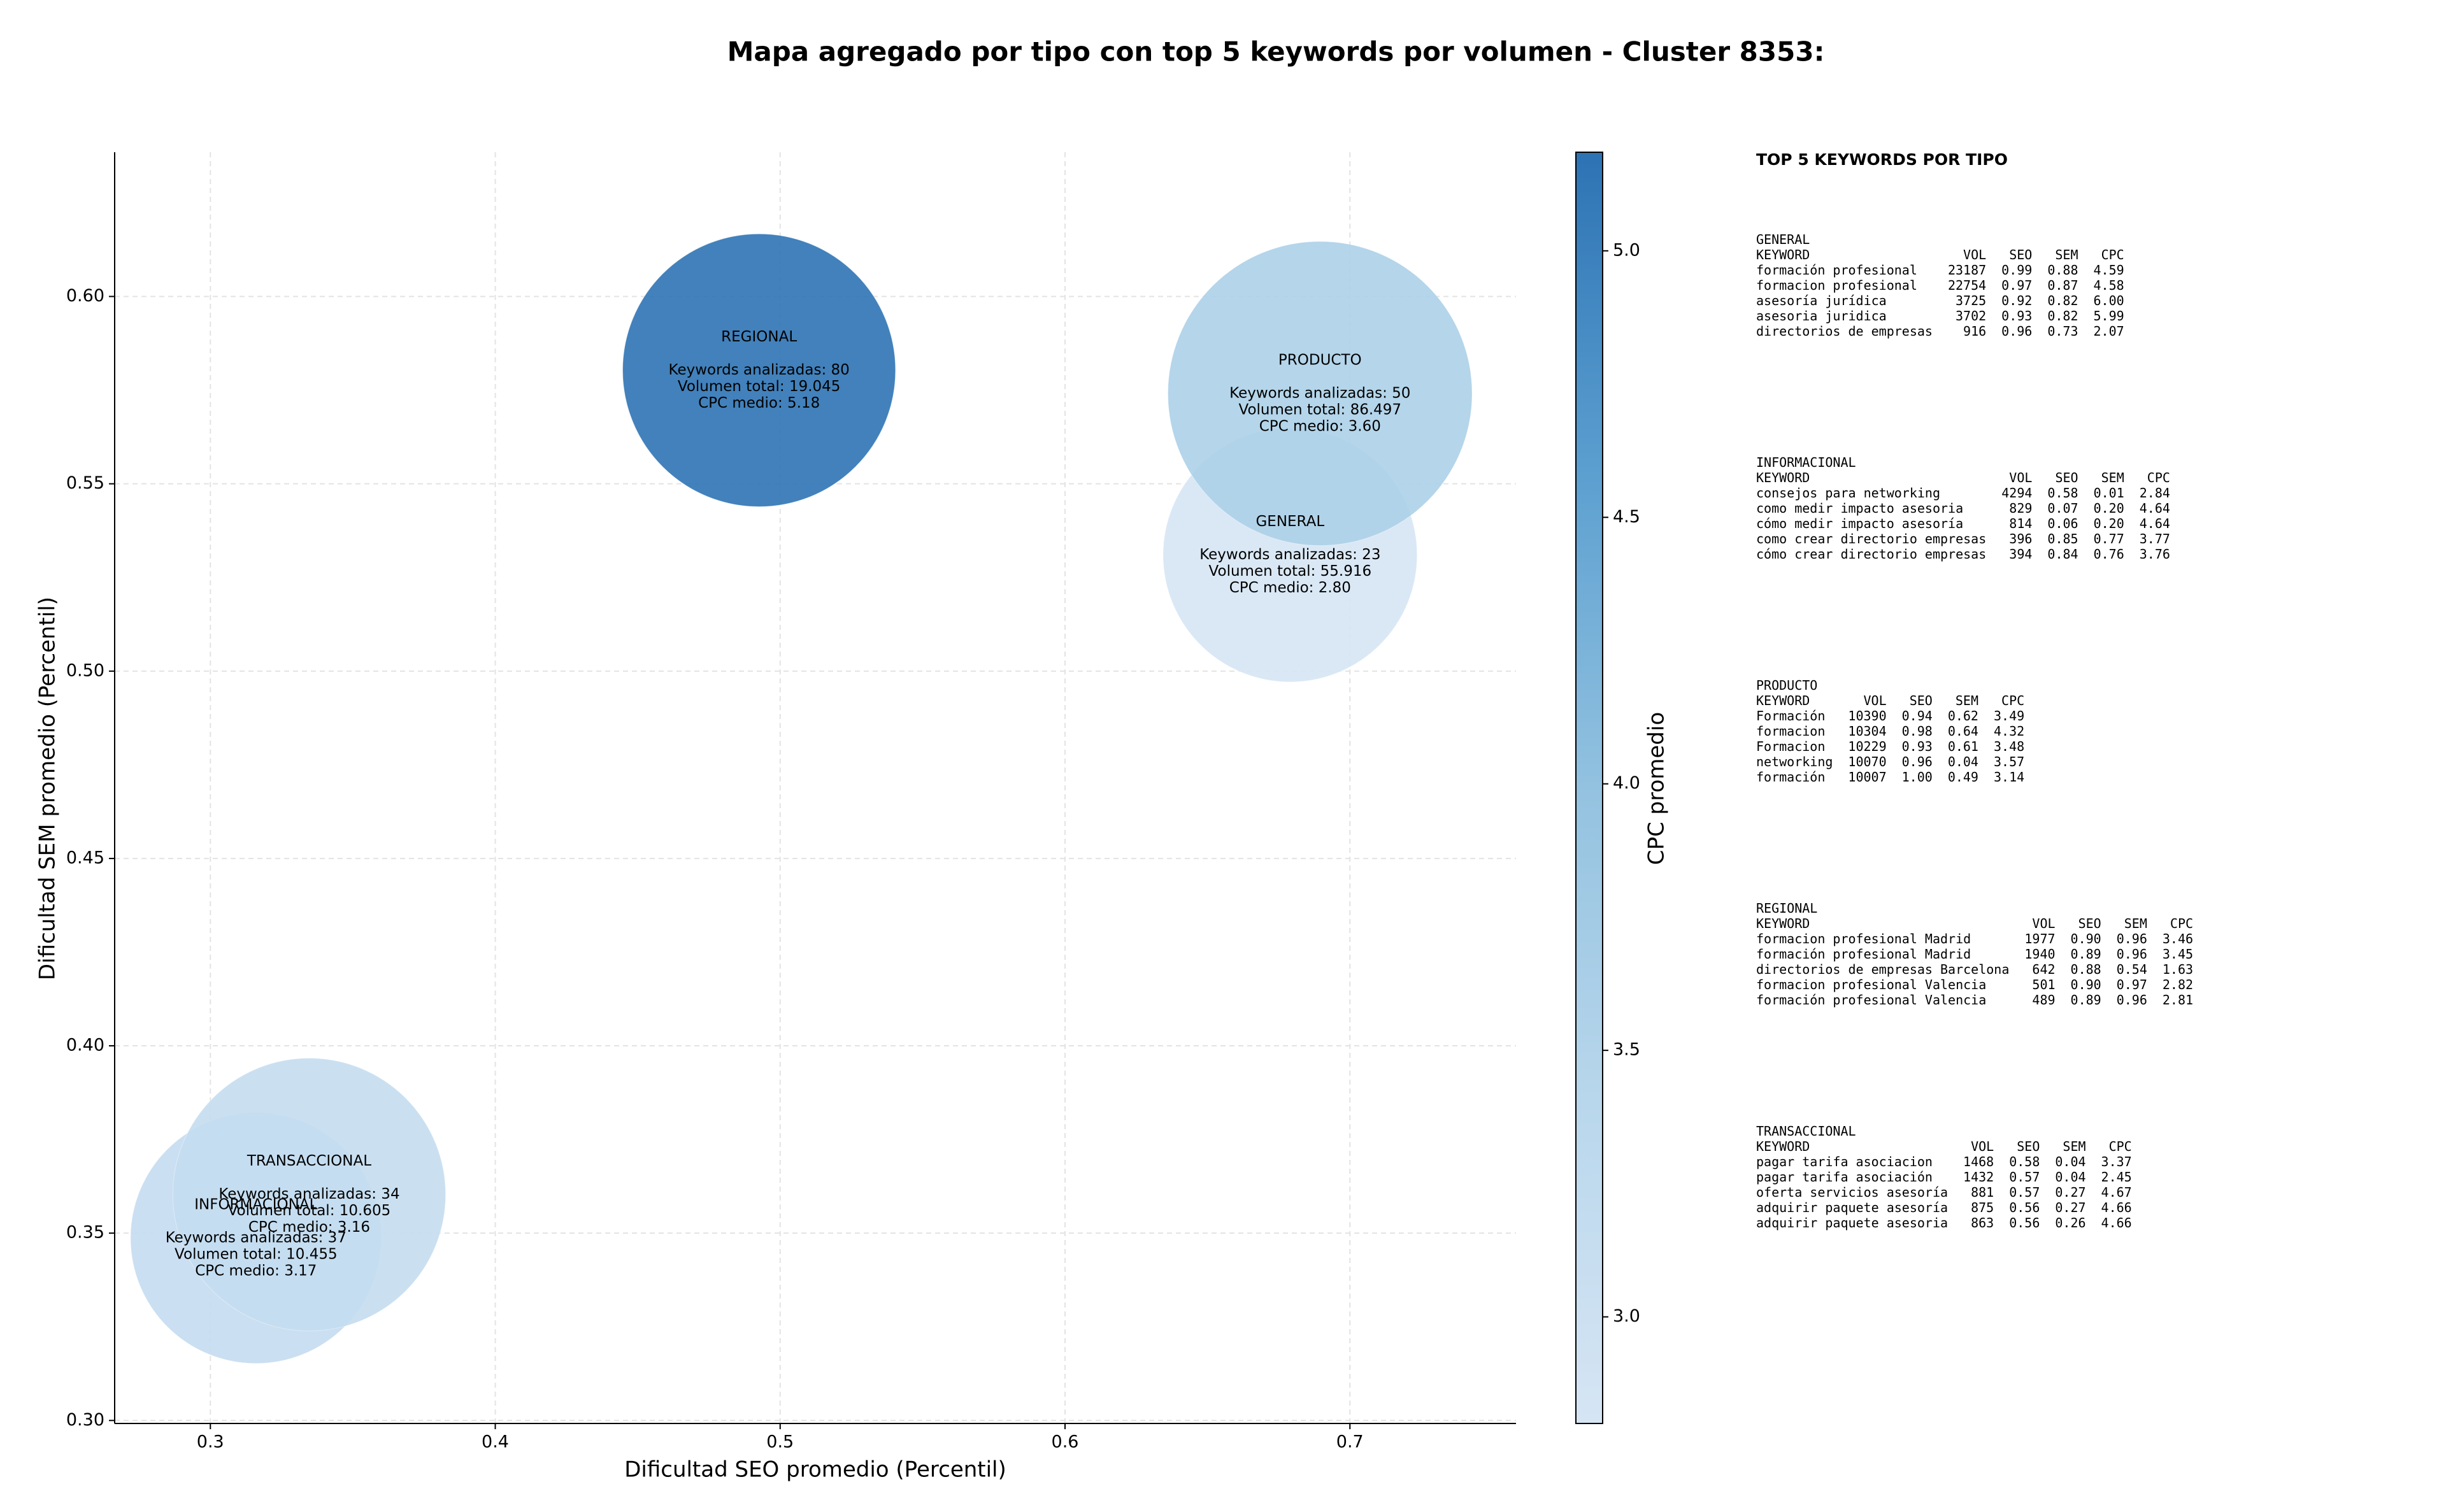 The width and height of the screenshot is (2446, 1512). What do you see at coordinates (1872, 984) in the screenshot?
I see `table-cell: formacion profesional Valencia` at bounding box center [1872, 984].